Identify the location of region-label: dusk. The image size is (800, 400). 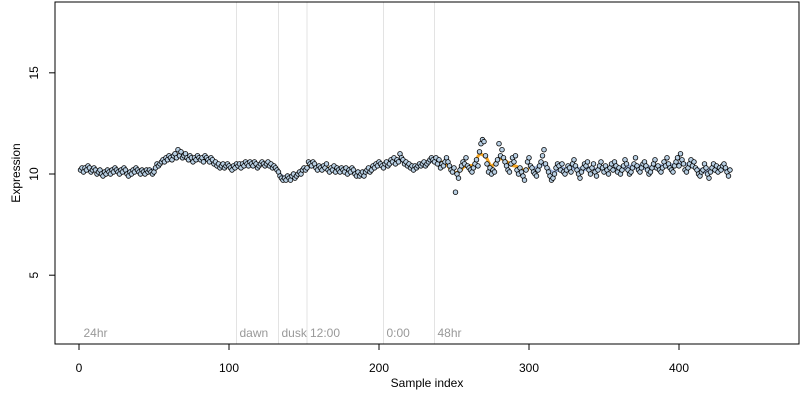
(295, 333).